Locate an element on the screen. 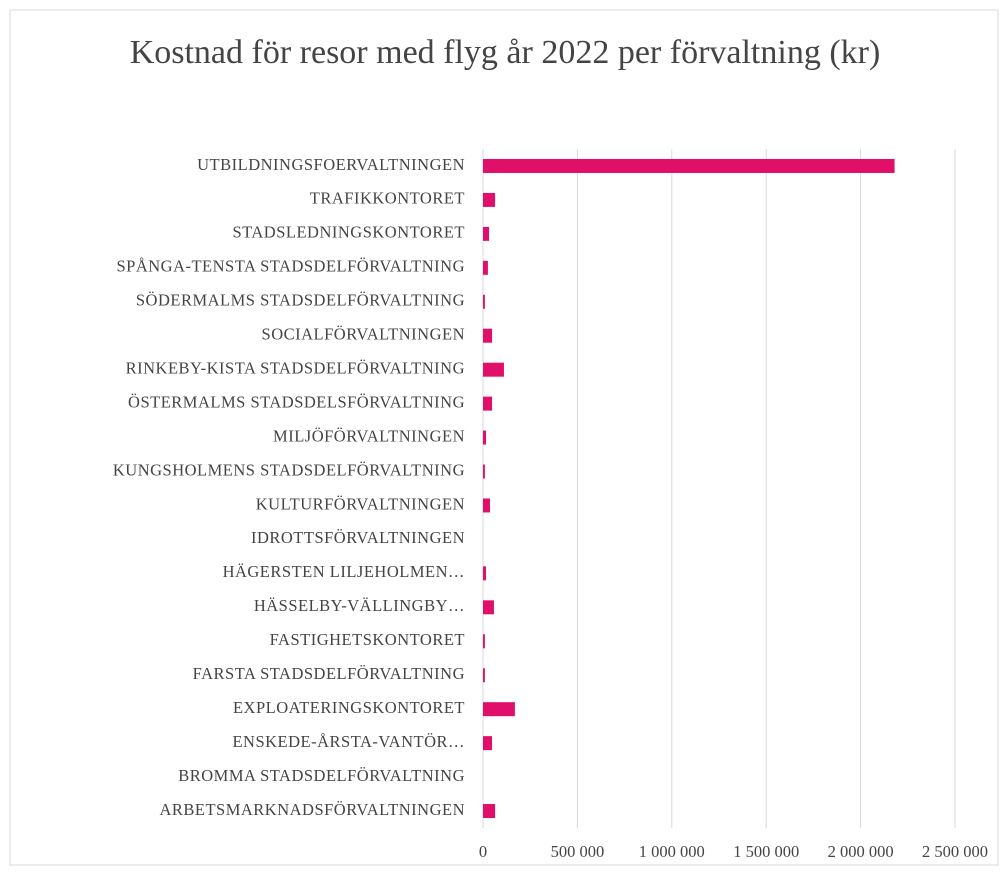 This screenshot has height=872, width=1008. y-tick-label: TRAFIKKONTORET is located at coordinates (387, 198).